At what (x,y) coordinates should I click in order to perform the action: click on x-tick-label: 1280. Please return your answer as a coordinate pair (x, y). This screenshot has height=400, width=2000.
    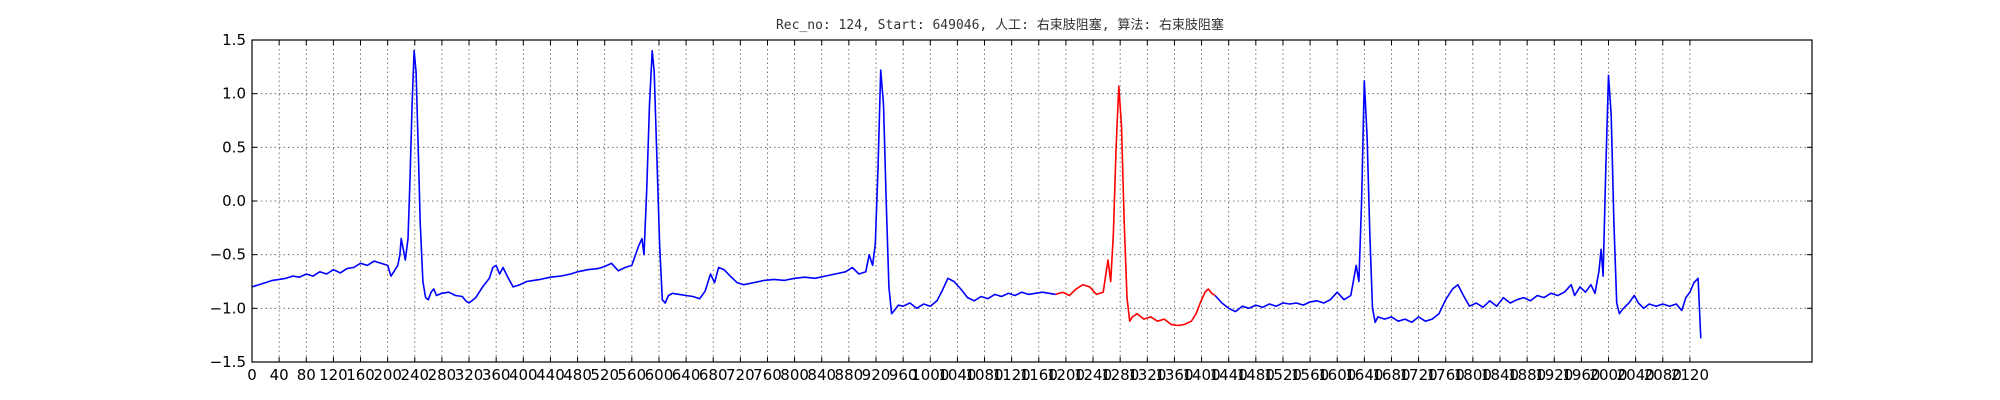
    Looking at the image, I should click on (1120, 375).